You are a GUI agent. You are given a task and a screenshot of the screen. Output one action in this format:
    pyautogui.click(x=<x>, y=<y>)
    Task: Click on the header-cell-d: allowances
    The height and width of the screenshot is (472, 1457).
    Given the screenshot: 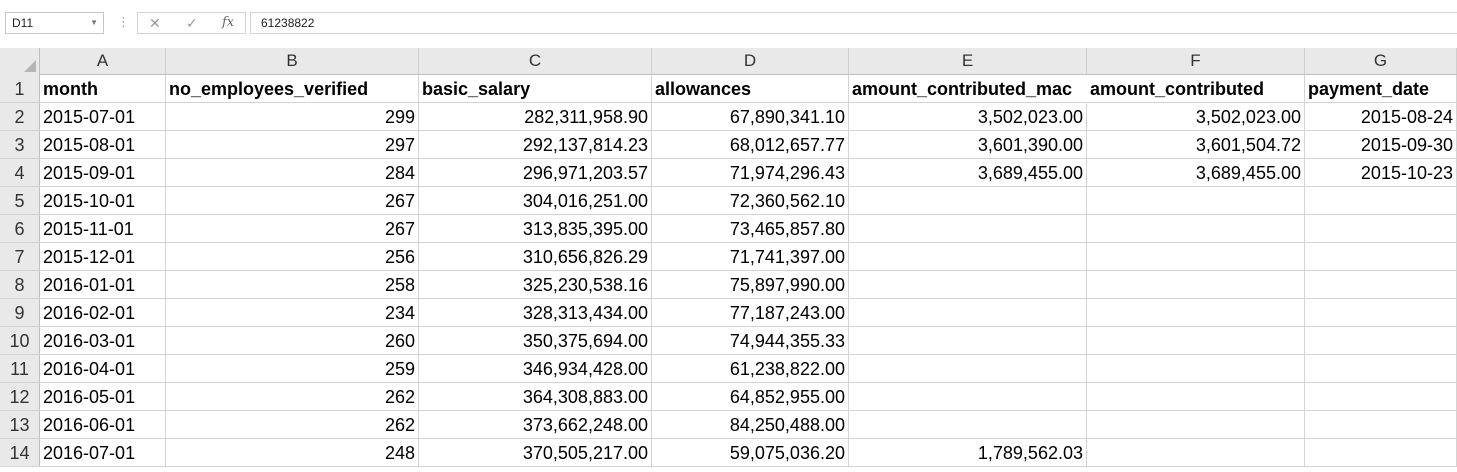 What is the action you would take?
    pyautogui.click(x=750, y=89)
    